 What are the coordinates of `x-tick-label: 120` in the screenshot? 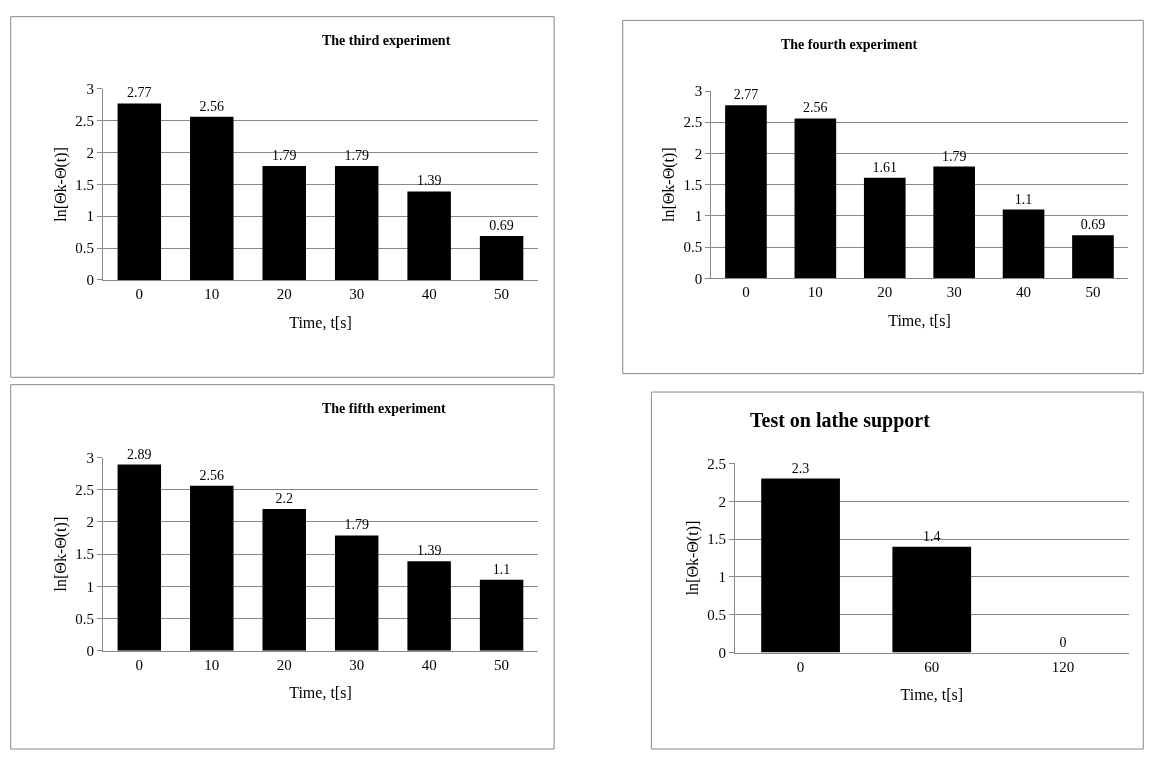 It's located at (1063, 666).